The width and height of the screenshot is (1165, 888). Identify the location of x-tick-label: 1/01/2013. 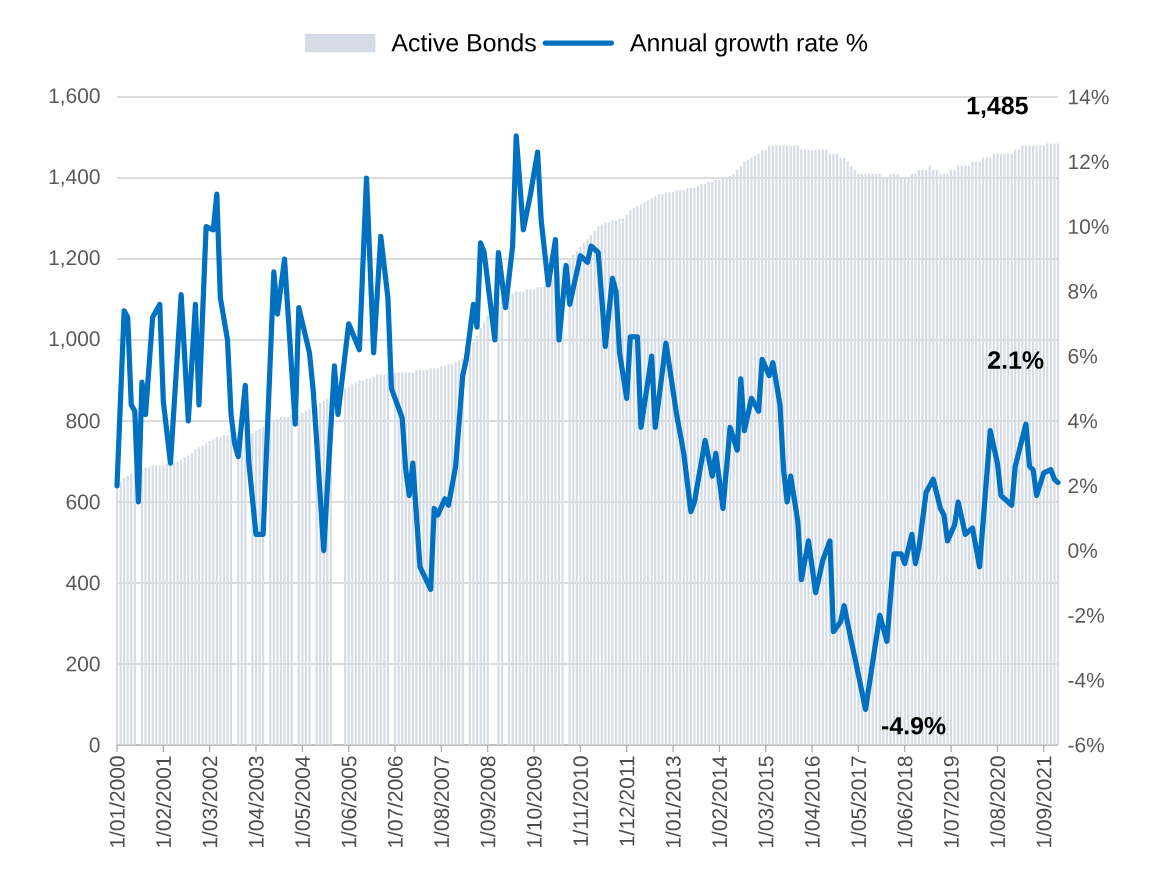
(673, 801).